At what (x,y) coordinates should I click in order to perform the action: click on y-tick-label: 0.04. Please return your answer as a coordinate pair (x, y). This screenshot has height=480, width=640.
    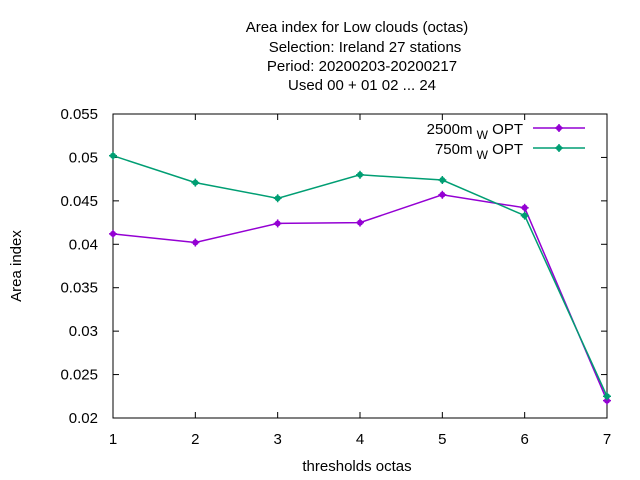
    Looking at the image, I should click on (83, 244).